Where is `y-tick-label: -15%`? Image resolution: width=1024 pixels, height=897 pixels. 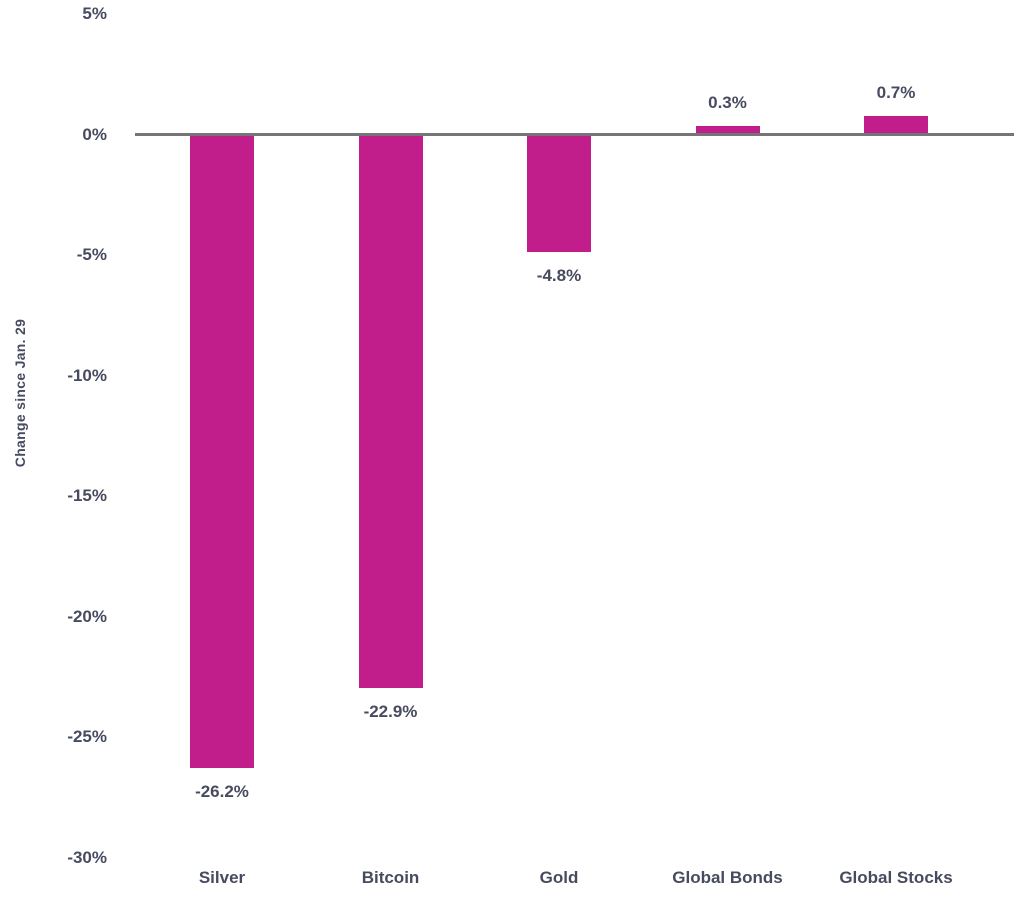
y-tick-label: -15% is located at coordinates (87, 496).